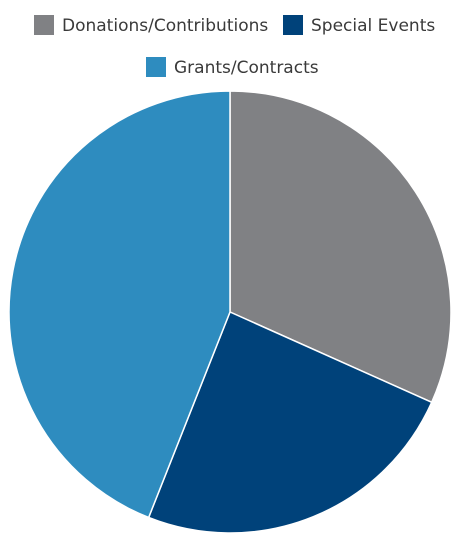 The height and width of the screenshot is (533, 451). I want to click on legend-item-donations-contributions: Donations/Contributions, so click(151, 25).